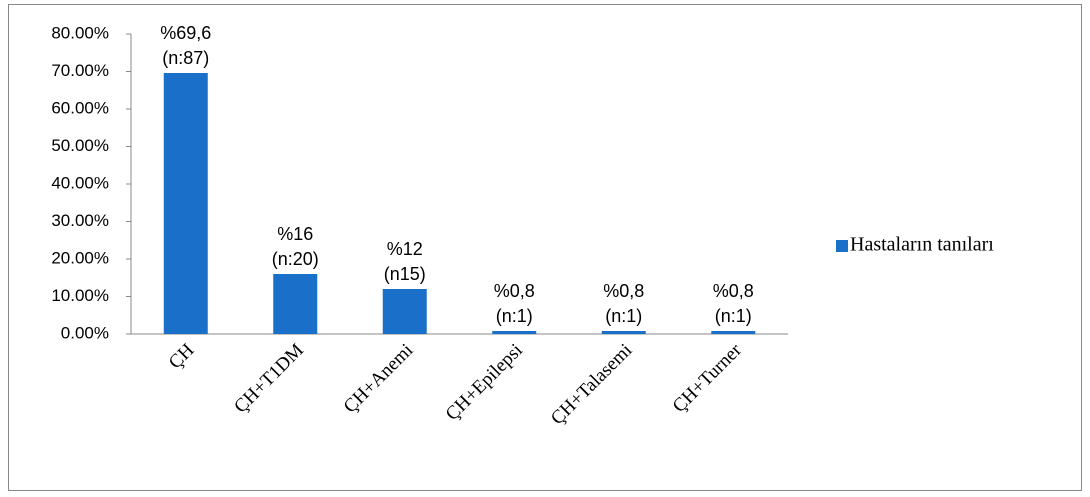 This screenshot has width=1090, height=497. What do you see at coordinates (80, 32) in the screenshot?
I see `y-tick-label: 80.00%` at bounding box center [80, 32].